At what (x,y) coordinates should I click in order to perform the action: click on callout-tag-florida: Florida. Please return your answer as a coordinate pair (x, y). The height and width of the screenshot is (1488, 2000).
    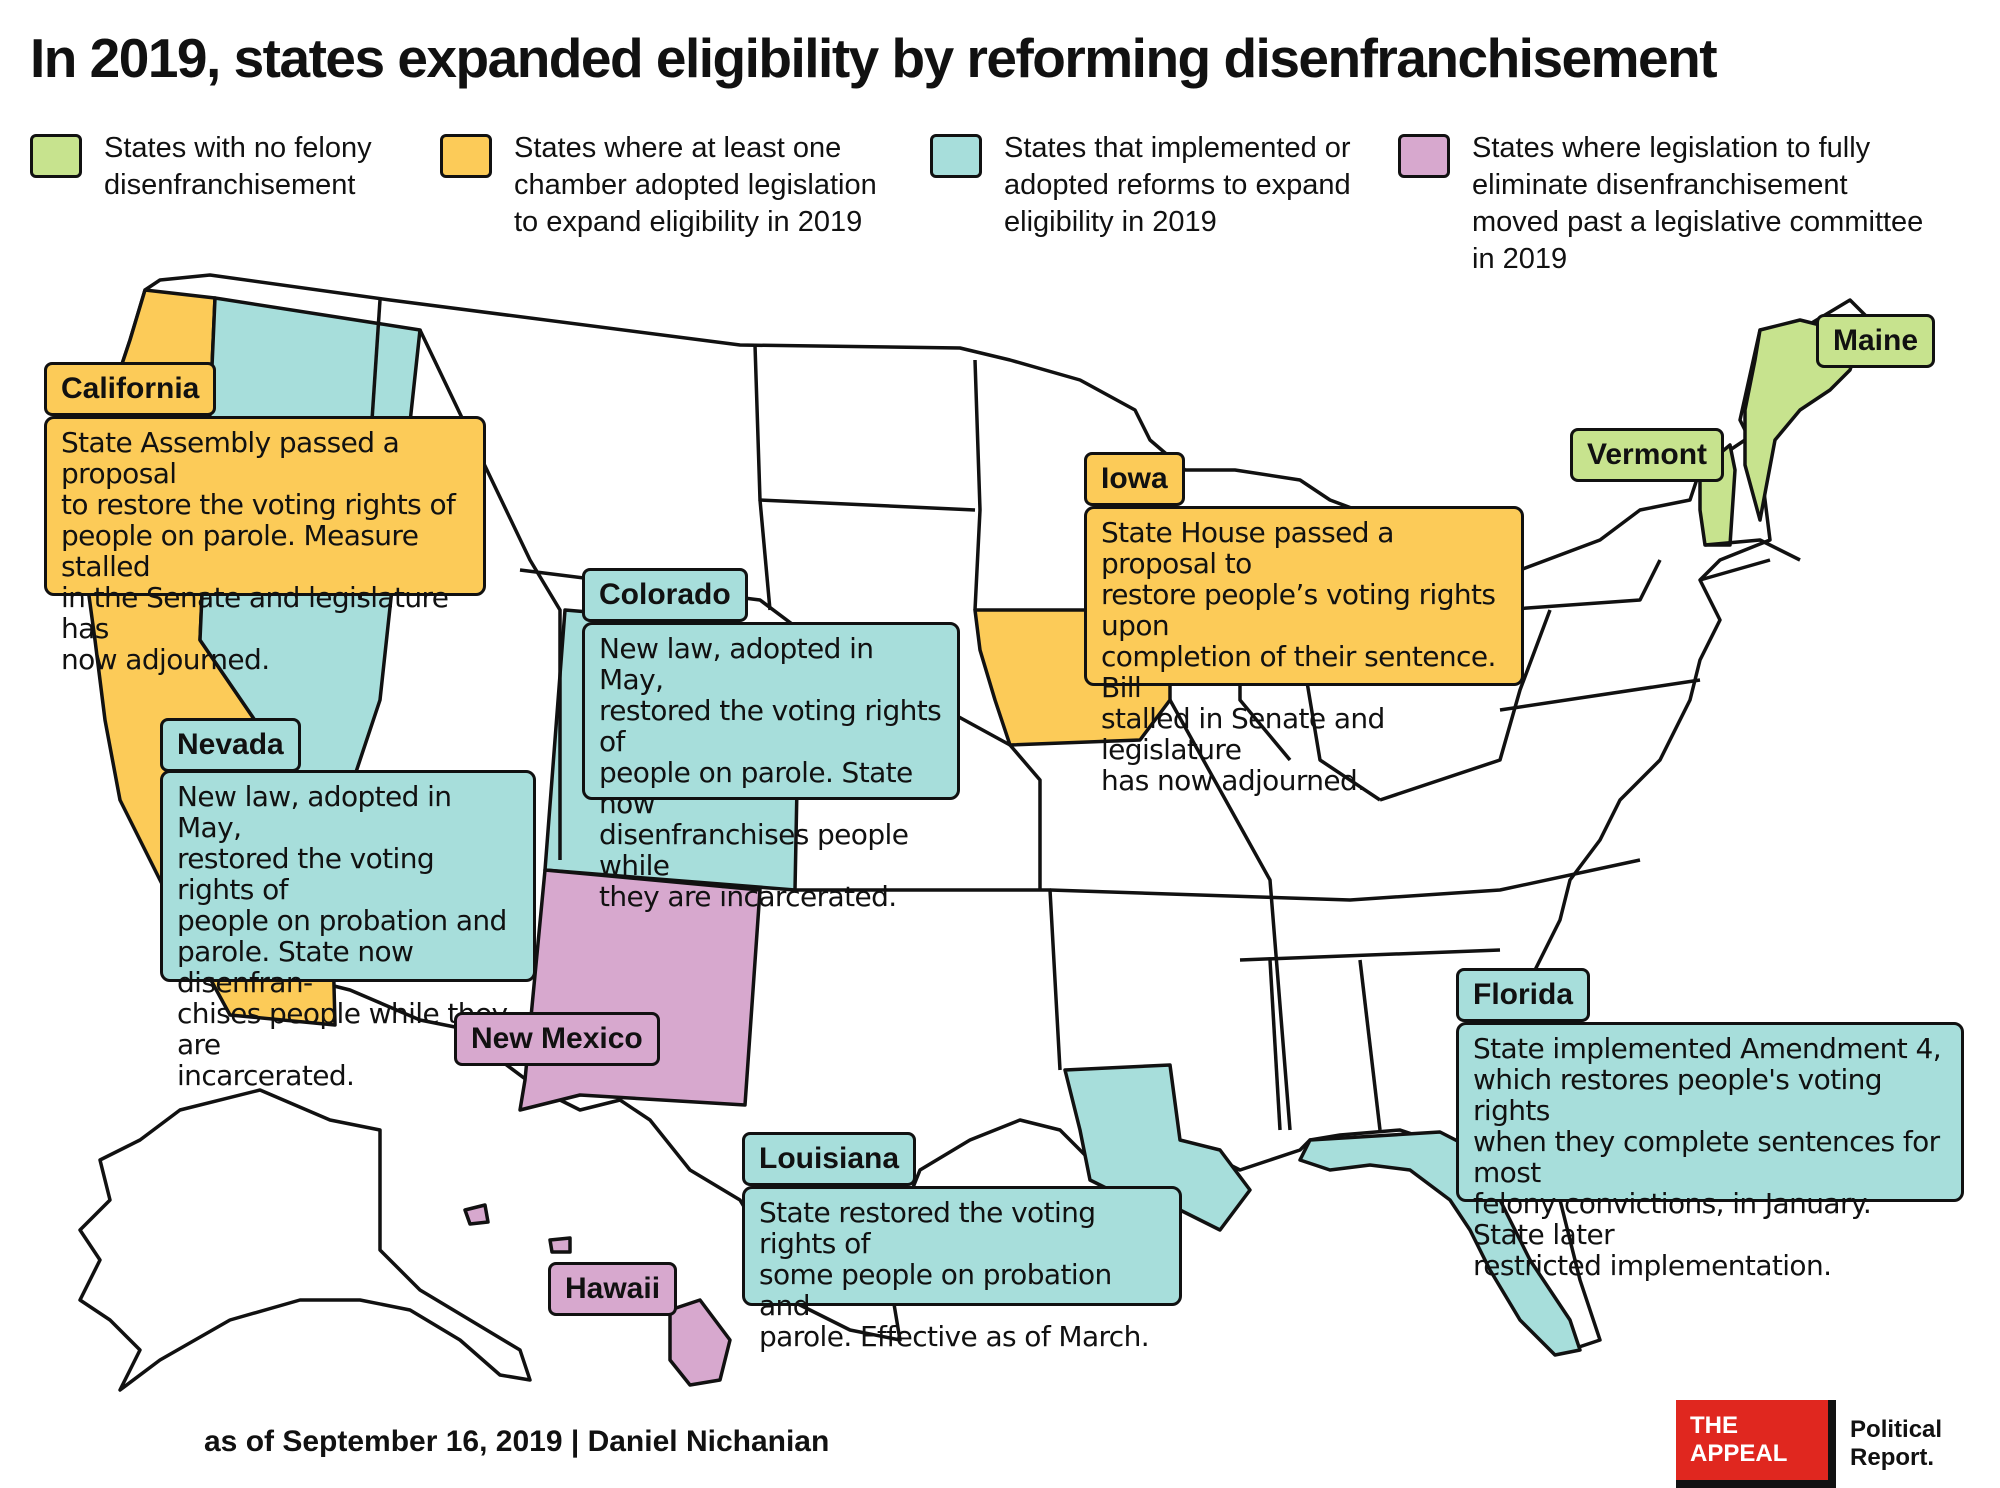
    Looking at the image, I should click on (1523, 995).